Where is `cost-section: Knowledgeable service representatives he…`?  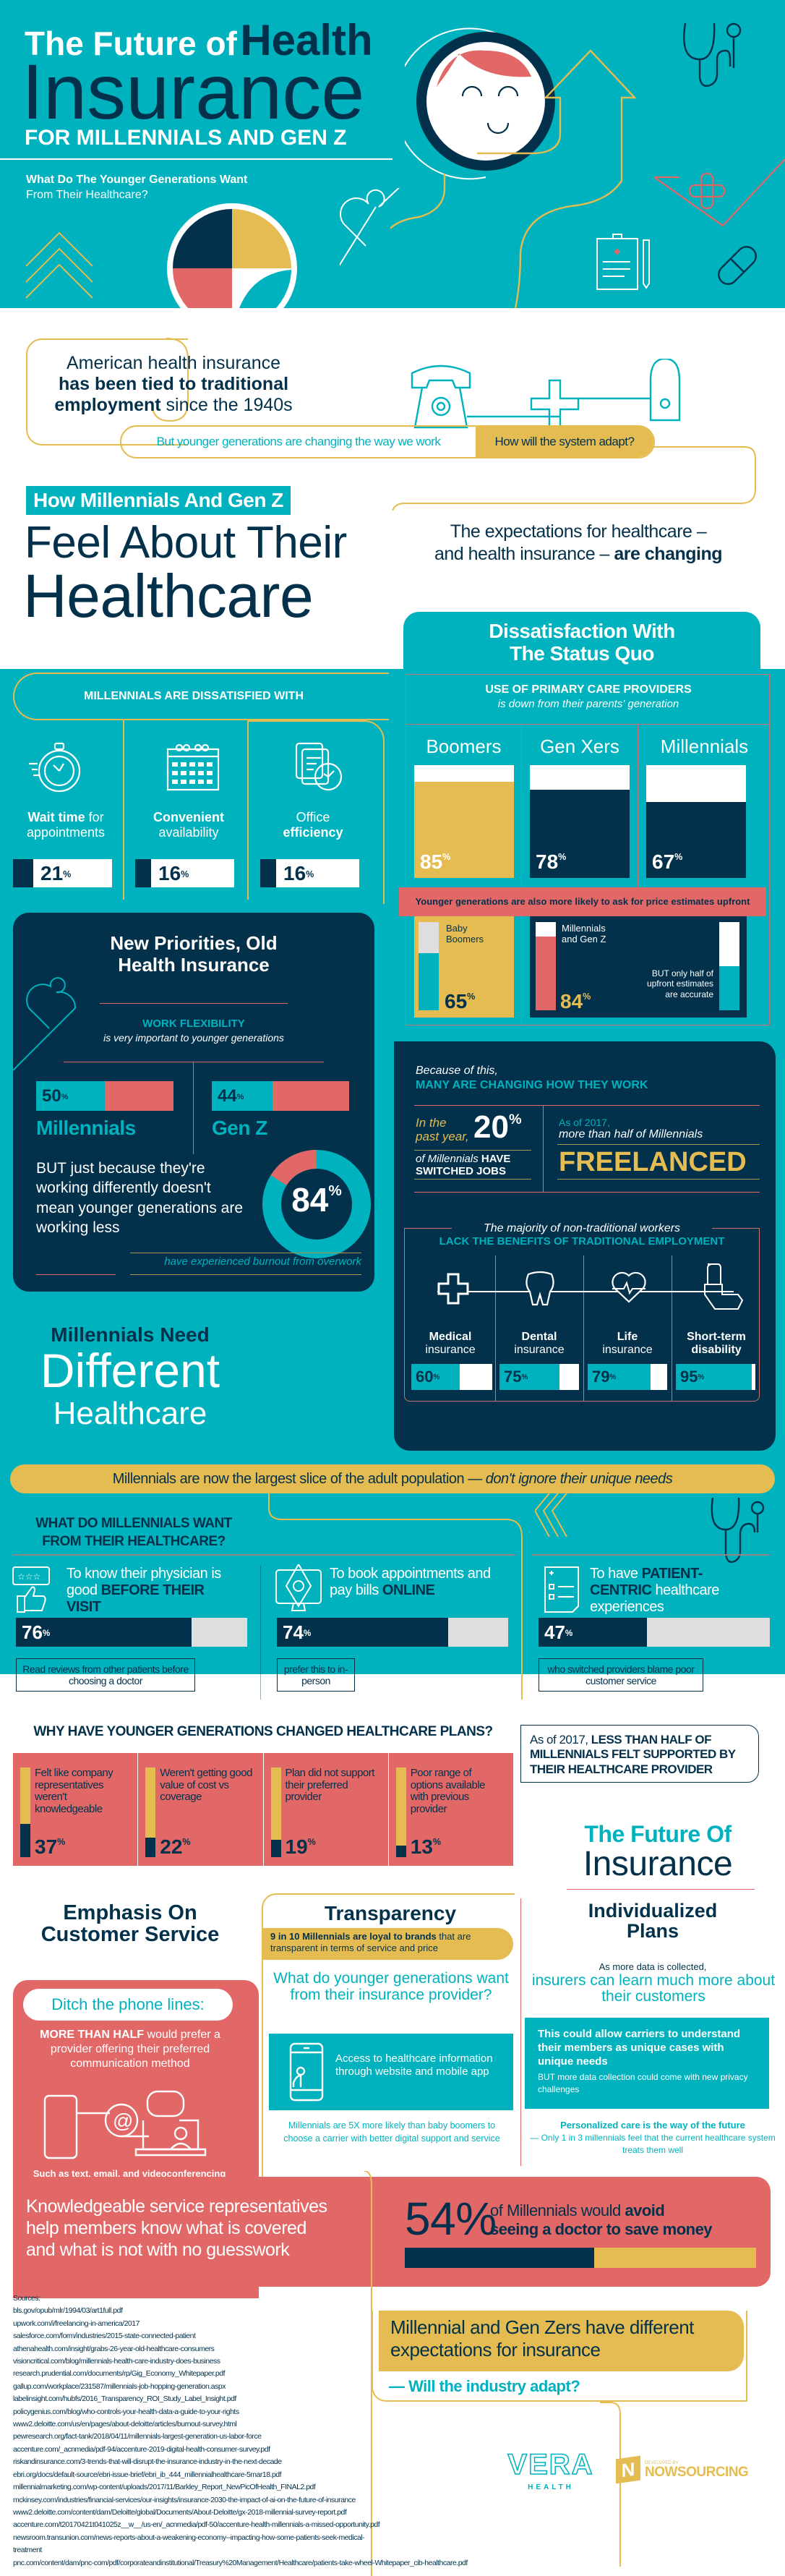
cost-section: Knowledgeable service representatives he… is located at coordinates (392, 2232).